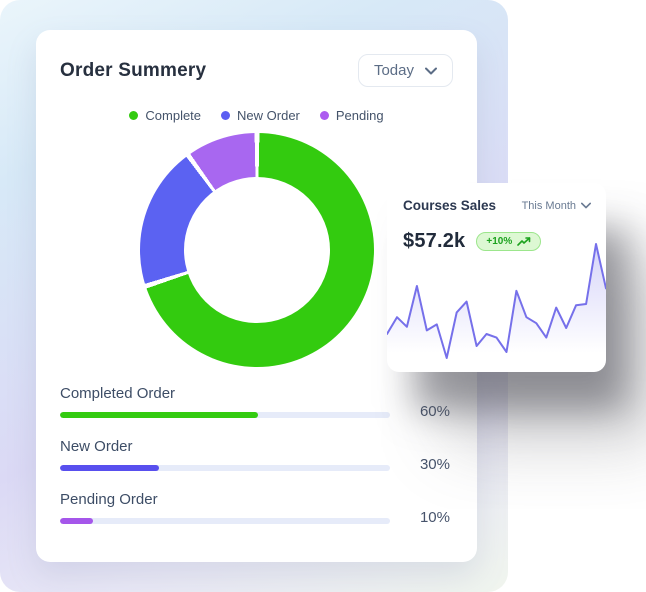  I want to click on sales-card-header: Courses Sales This Month, so click(496, 198).